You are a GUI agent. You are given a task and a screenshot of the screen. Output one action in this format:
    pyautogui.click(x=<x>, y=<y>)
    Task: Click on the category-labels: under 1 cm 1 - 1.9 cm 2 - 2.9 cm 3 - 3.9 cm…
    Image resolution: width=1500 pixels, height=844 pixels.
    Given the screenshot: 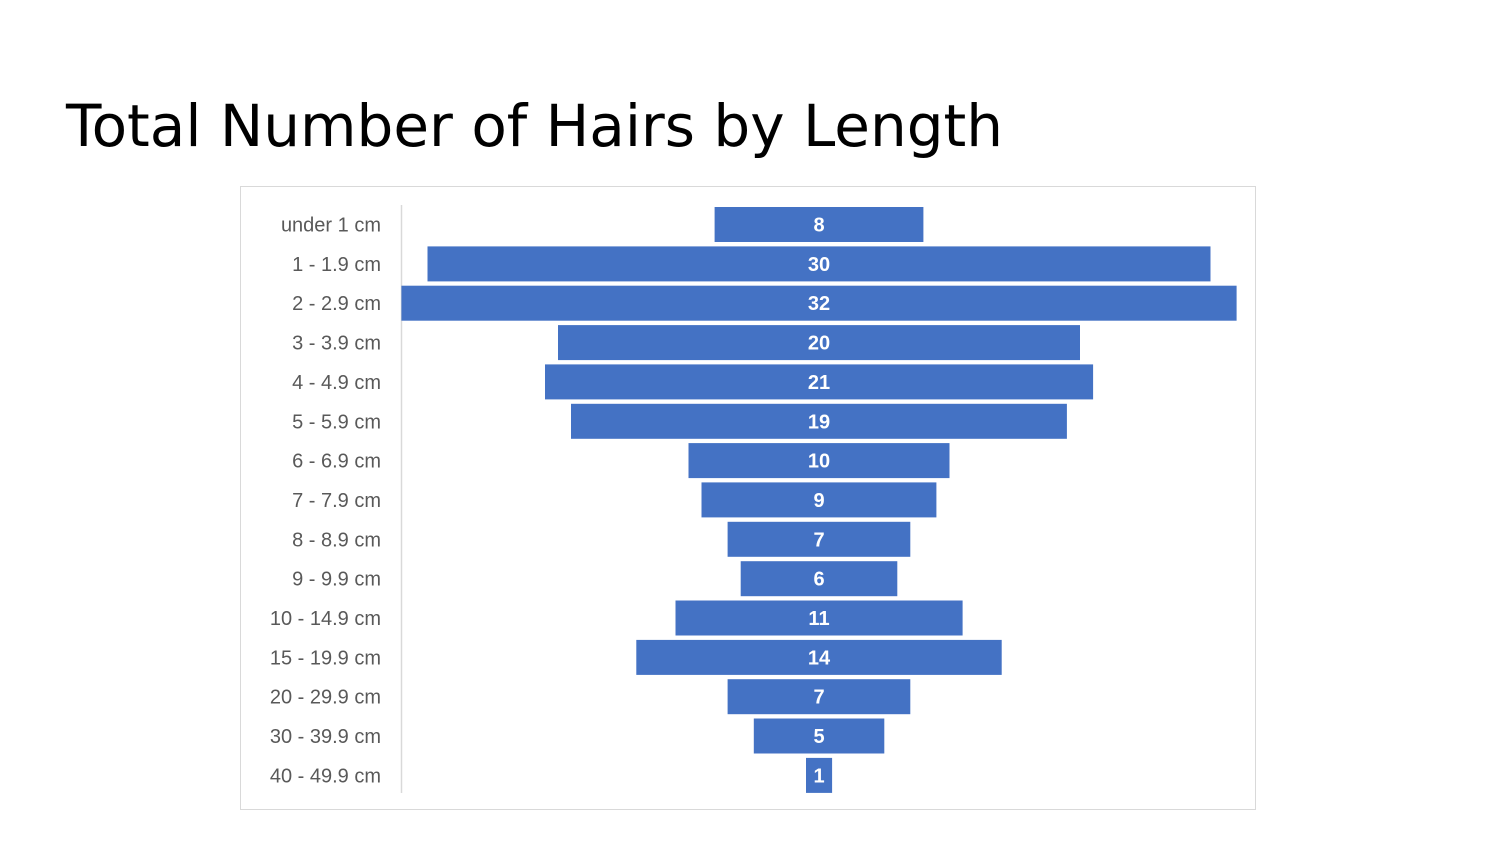 What is the action you would take?
    pyautogui.click(x=325, y=501)
    